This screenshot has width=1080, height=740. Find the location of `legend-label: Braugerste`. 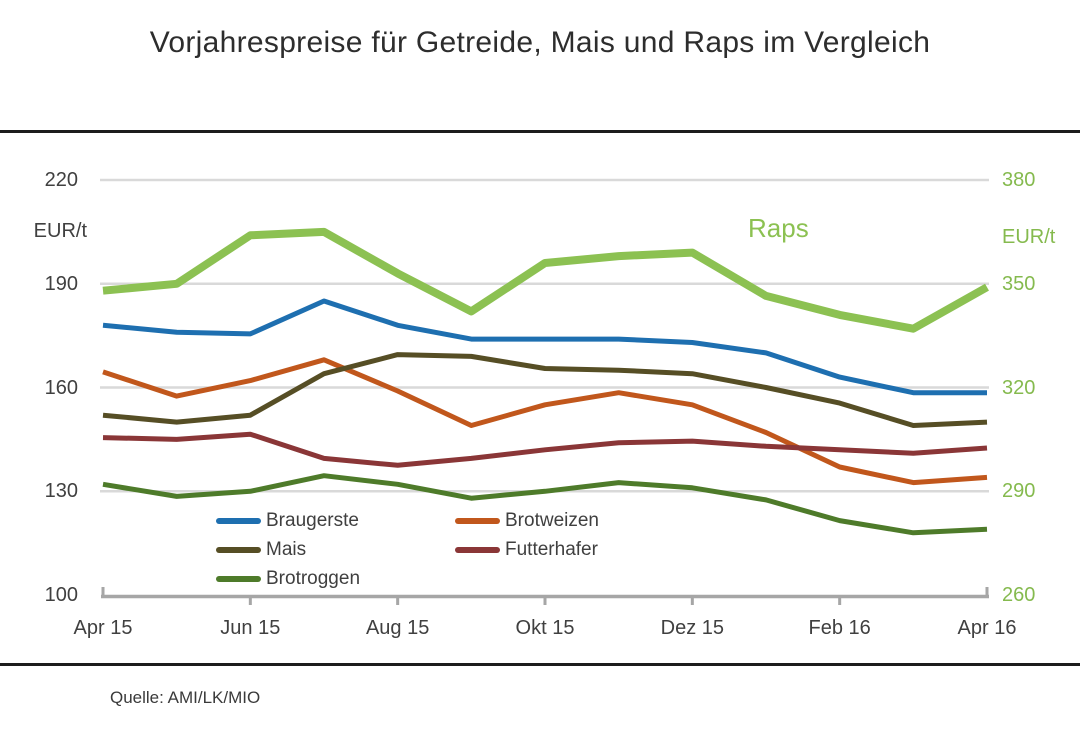

legend-label: Braugerste is located at coordinates (312, 520).